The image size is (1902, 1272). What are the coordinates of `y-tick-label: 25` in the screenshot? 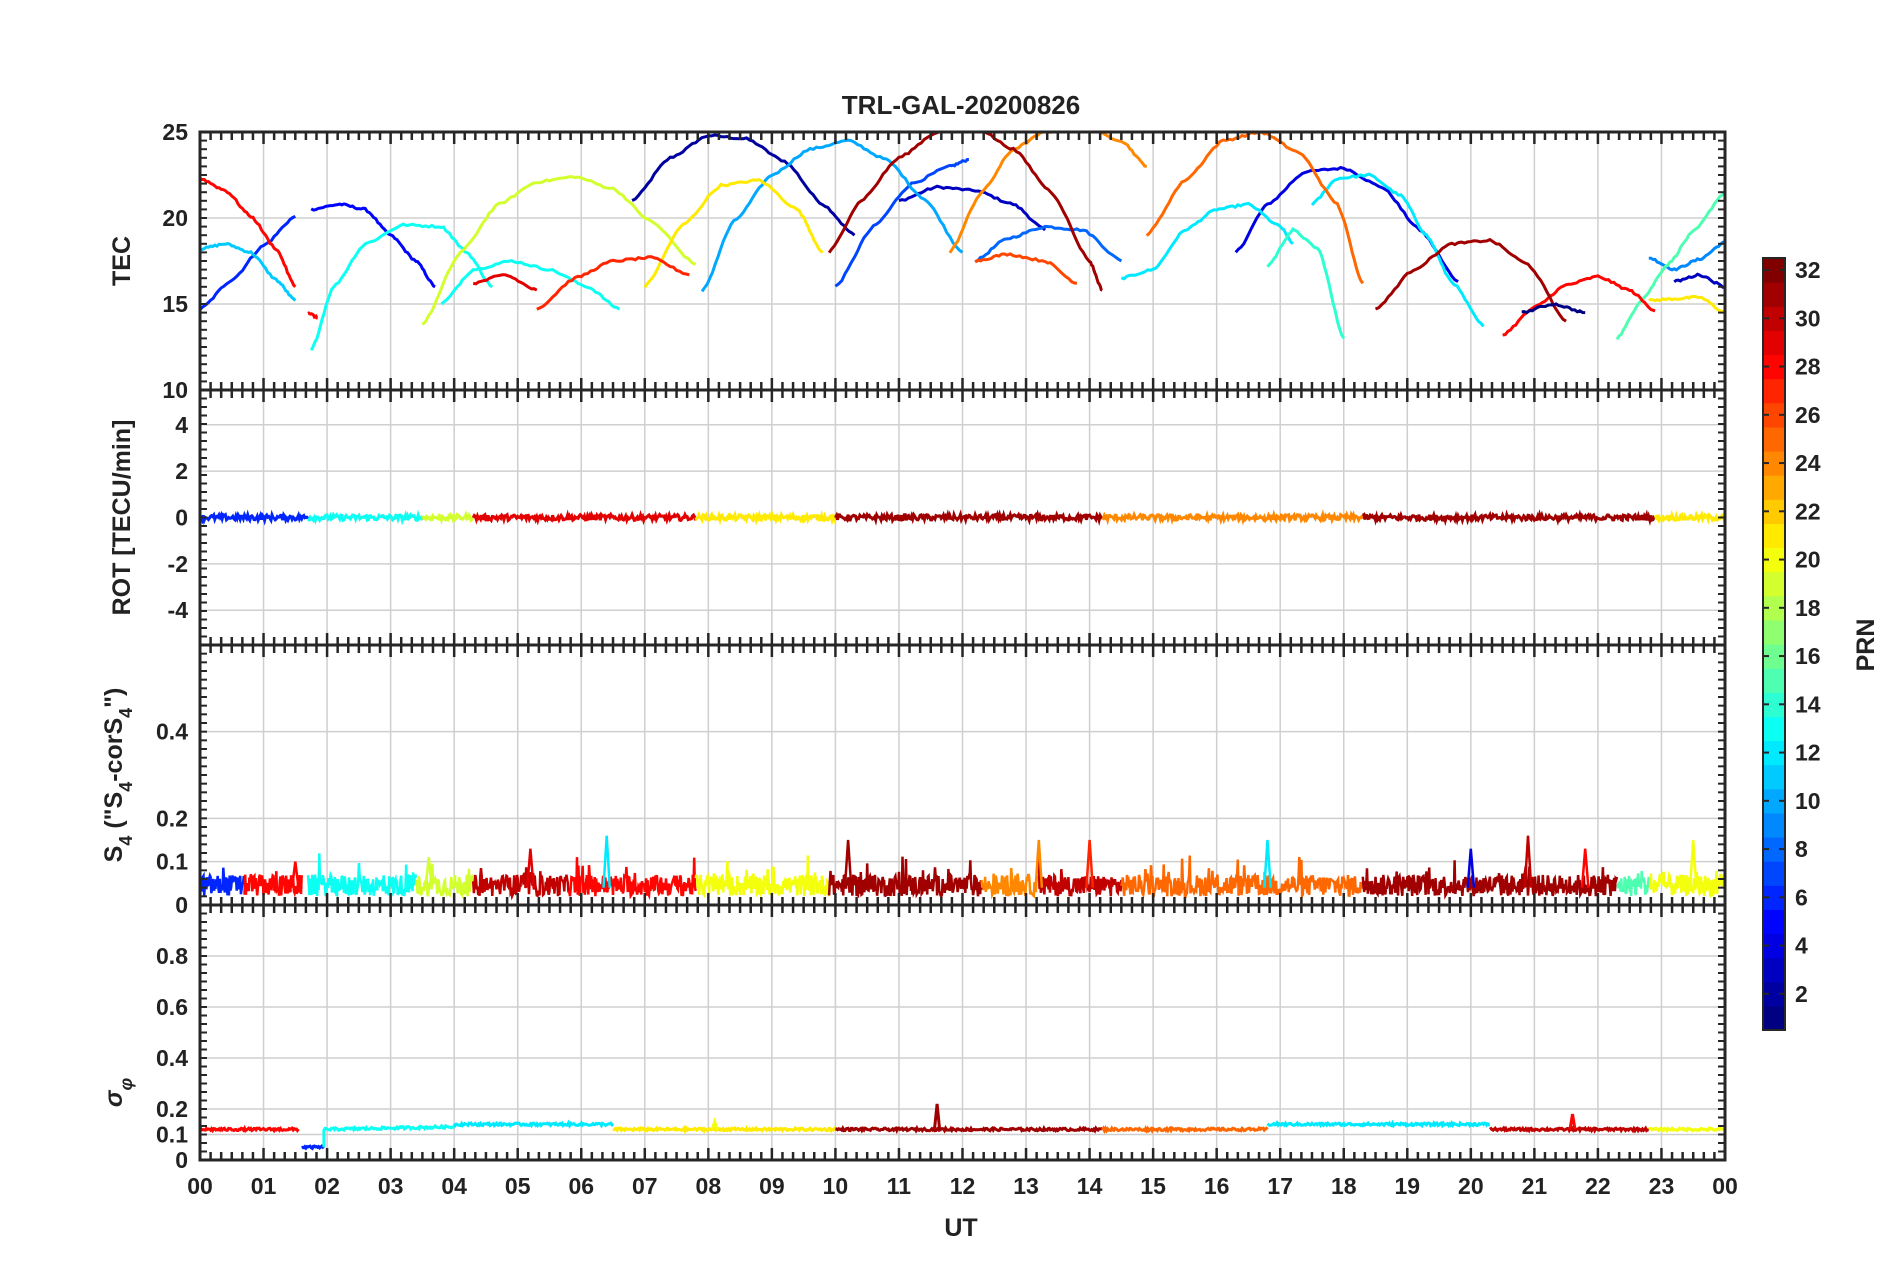 It's located at (175, 132).